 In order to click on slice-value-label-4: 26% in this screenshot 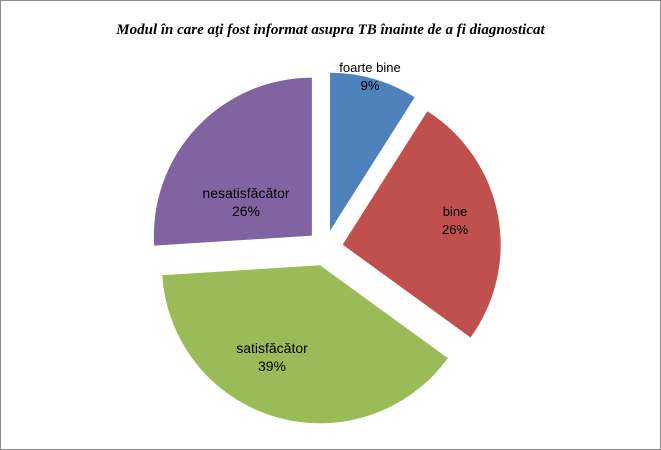, I will do `click(246, 211)`.